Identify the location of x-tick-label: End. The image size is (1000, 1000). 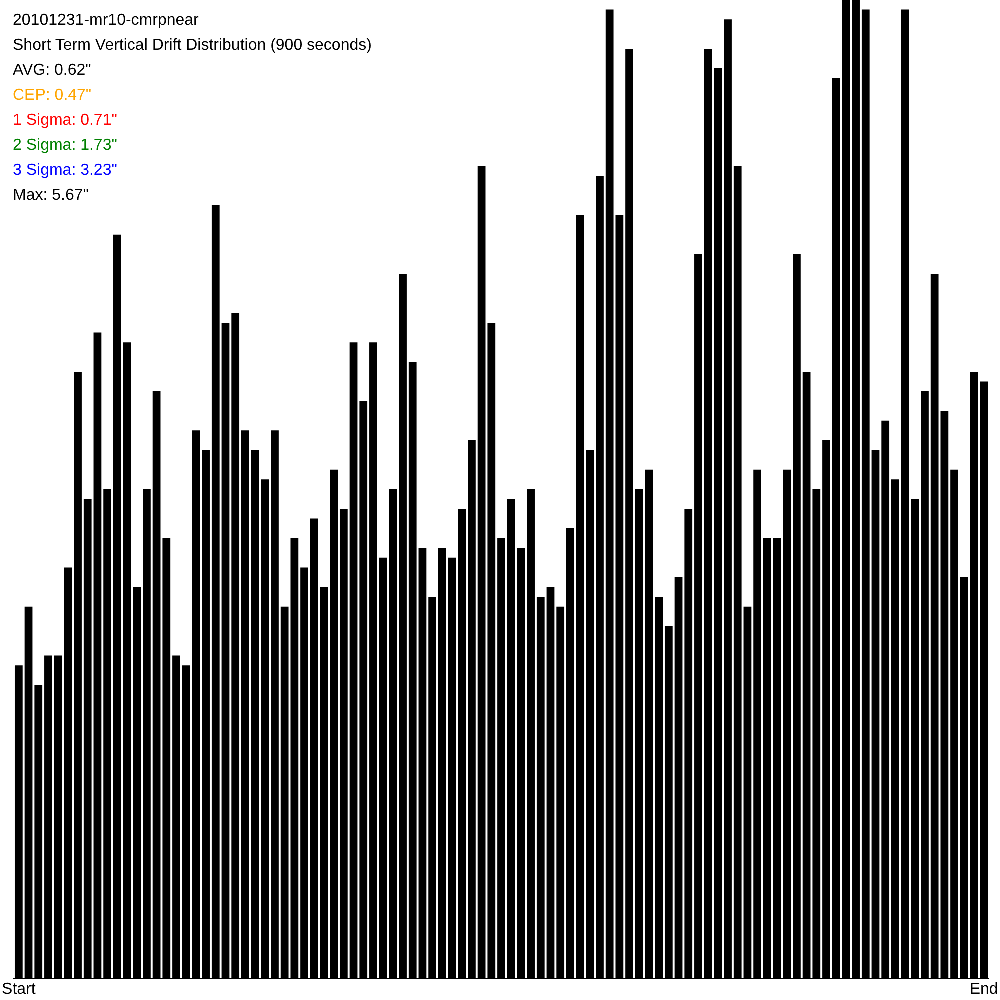
(984, 989).